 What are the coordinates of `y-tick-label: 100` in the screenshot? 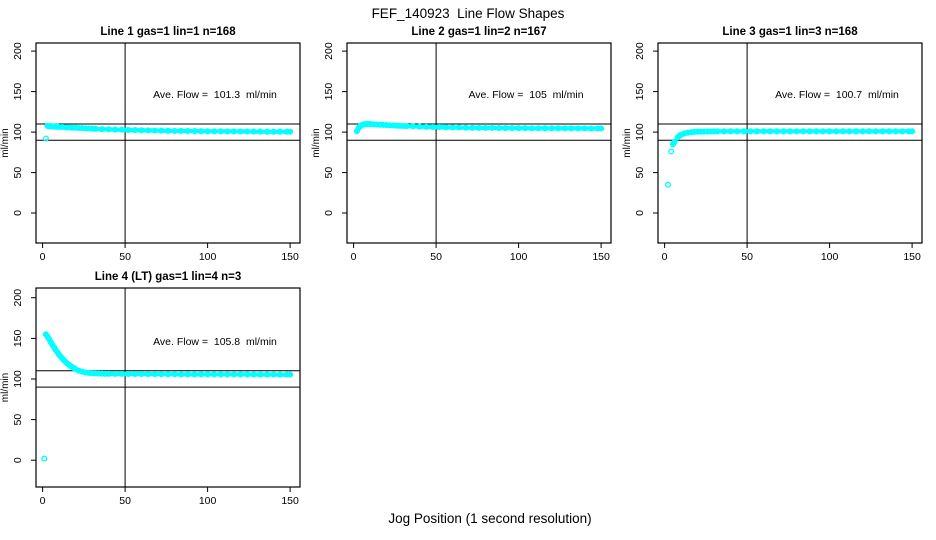 It's located at (640, 132).